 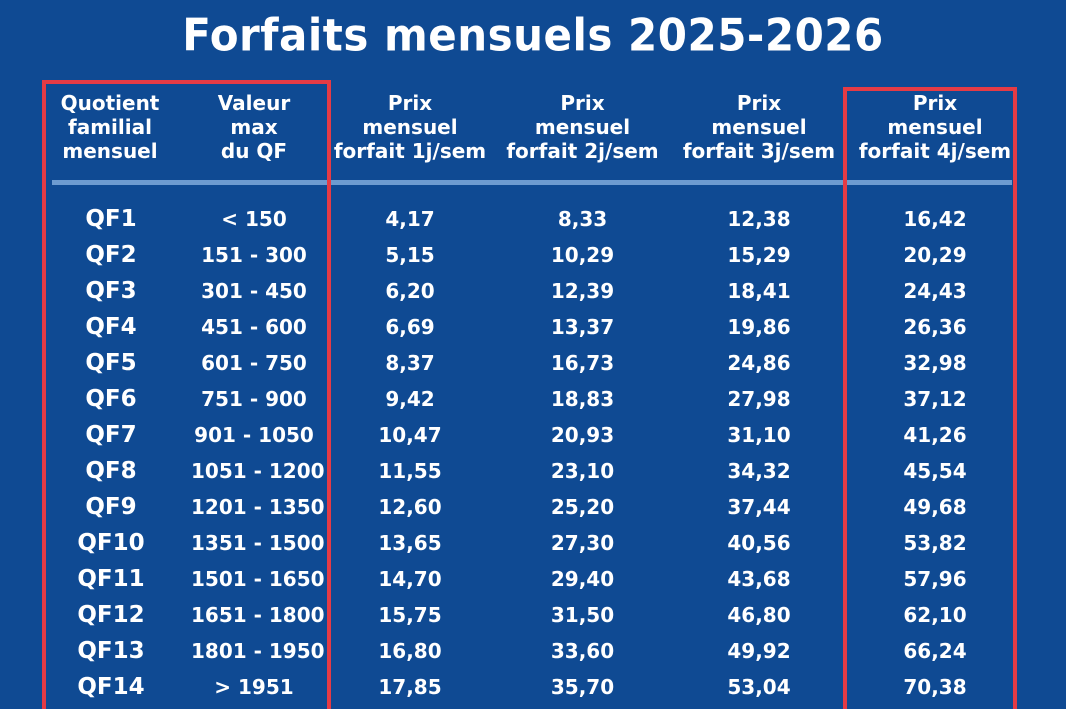 I want to click on price-3j: 53,04, so click(x=759, y=687).